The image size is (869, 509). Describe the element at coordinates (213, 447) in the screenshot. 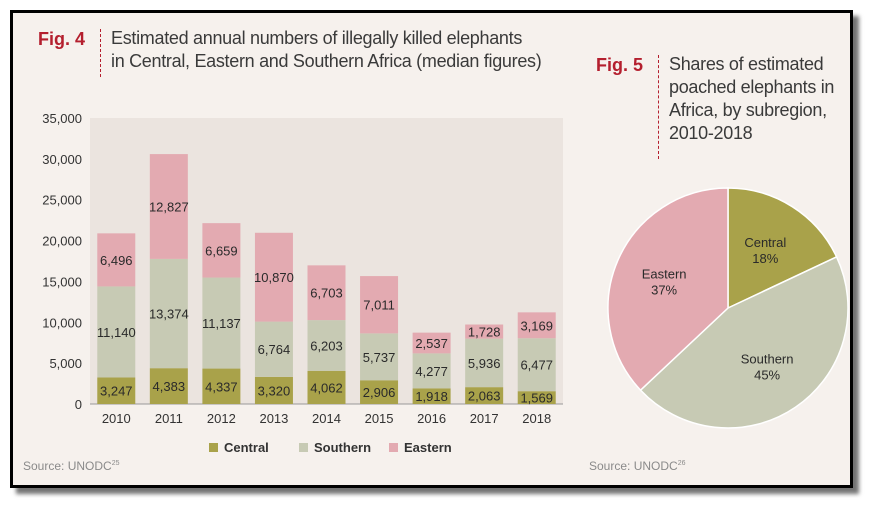

I see `legend-swatch-central` at that location.